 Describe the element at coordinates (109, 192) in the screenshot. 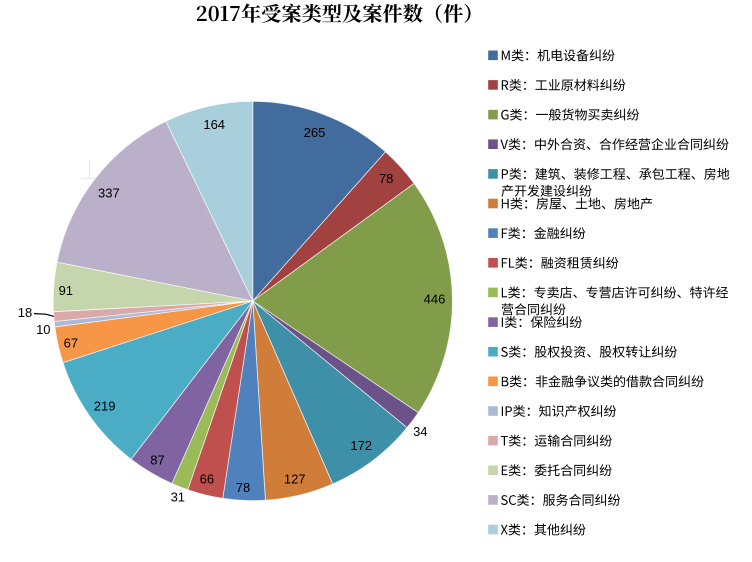

I see `svg-text: 337` at that location.